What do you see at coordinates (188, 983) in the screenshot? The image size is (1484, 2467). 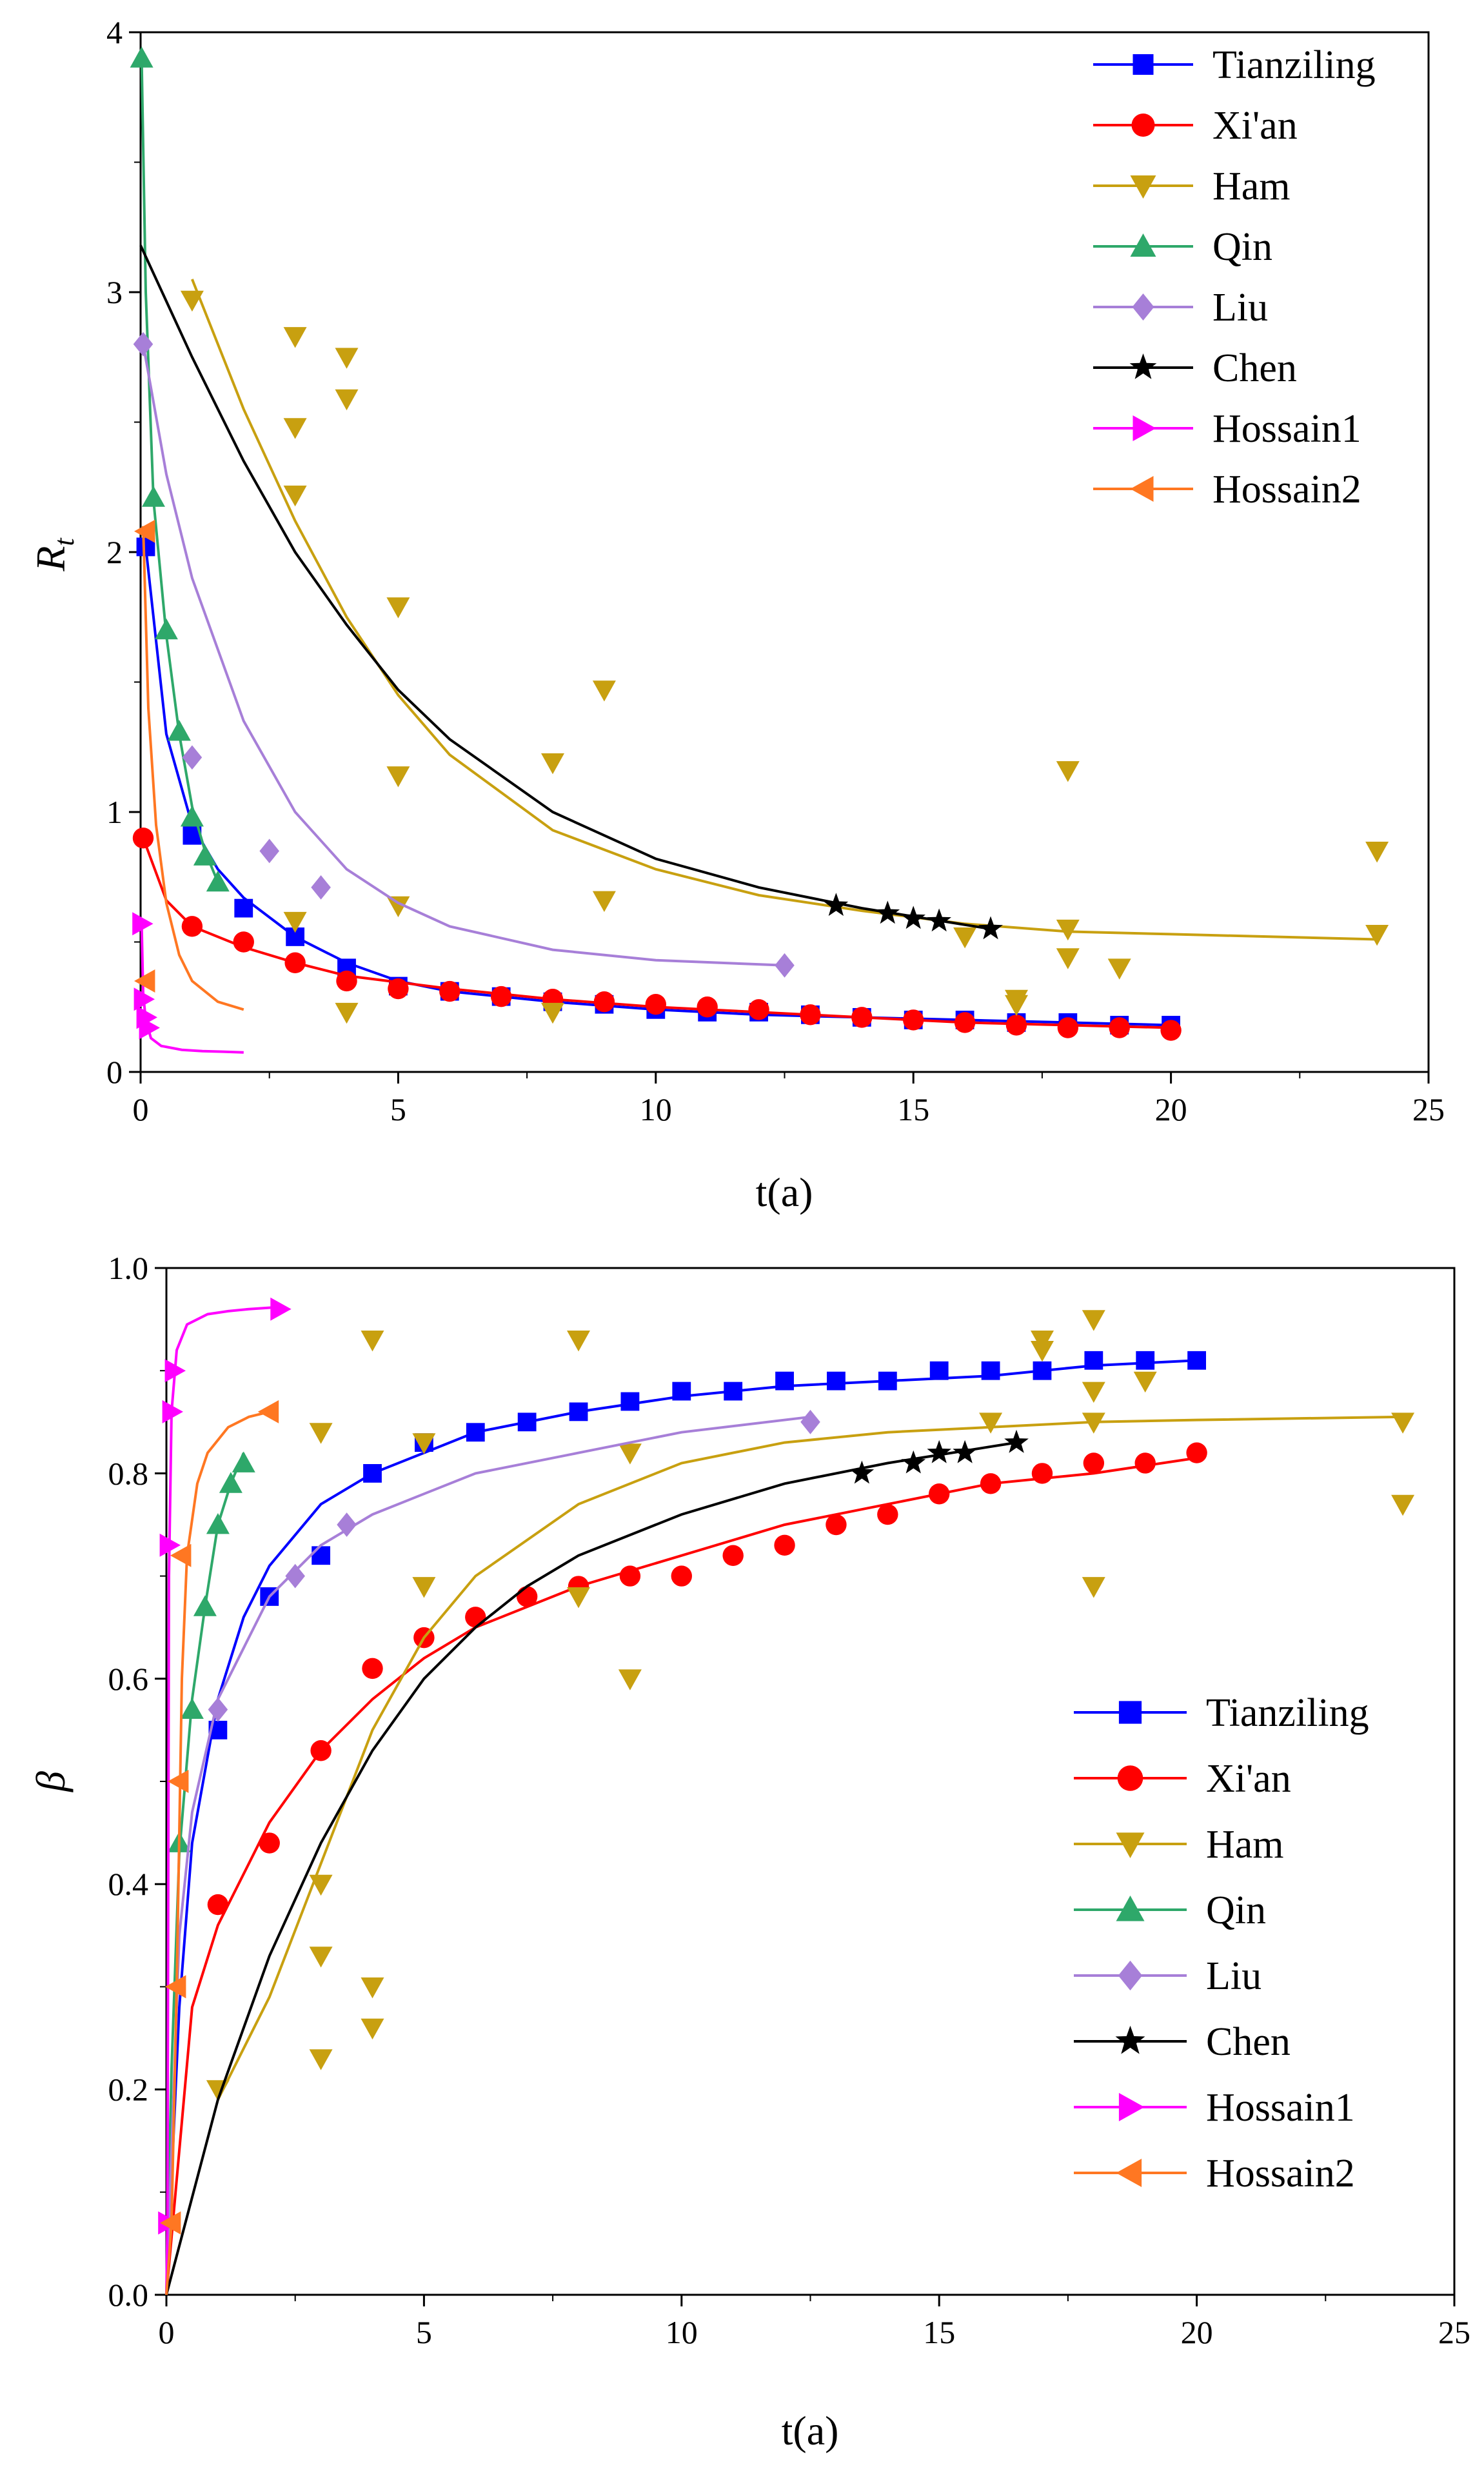 I see `top-series-hossain1` at bounding box center [188, 983].